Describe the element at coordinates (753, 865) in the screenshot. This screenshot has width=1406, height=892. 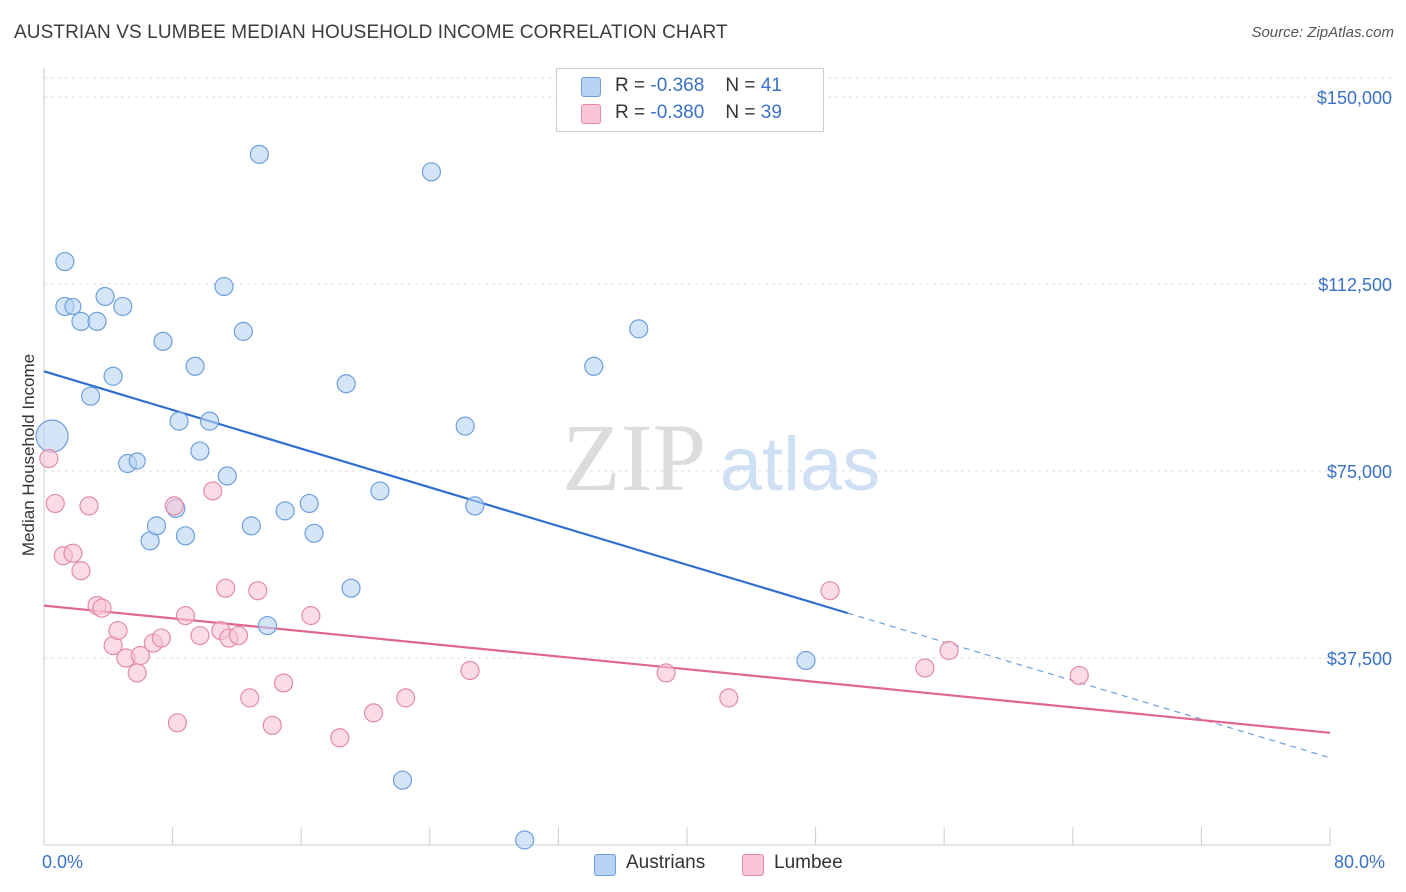
I see `bottom-legend-swatch-lumbee` at that location.